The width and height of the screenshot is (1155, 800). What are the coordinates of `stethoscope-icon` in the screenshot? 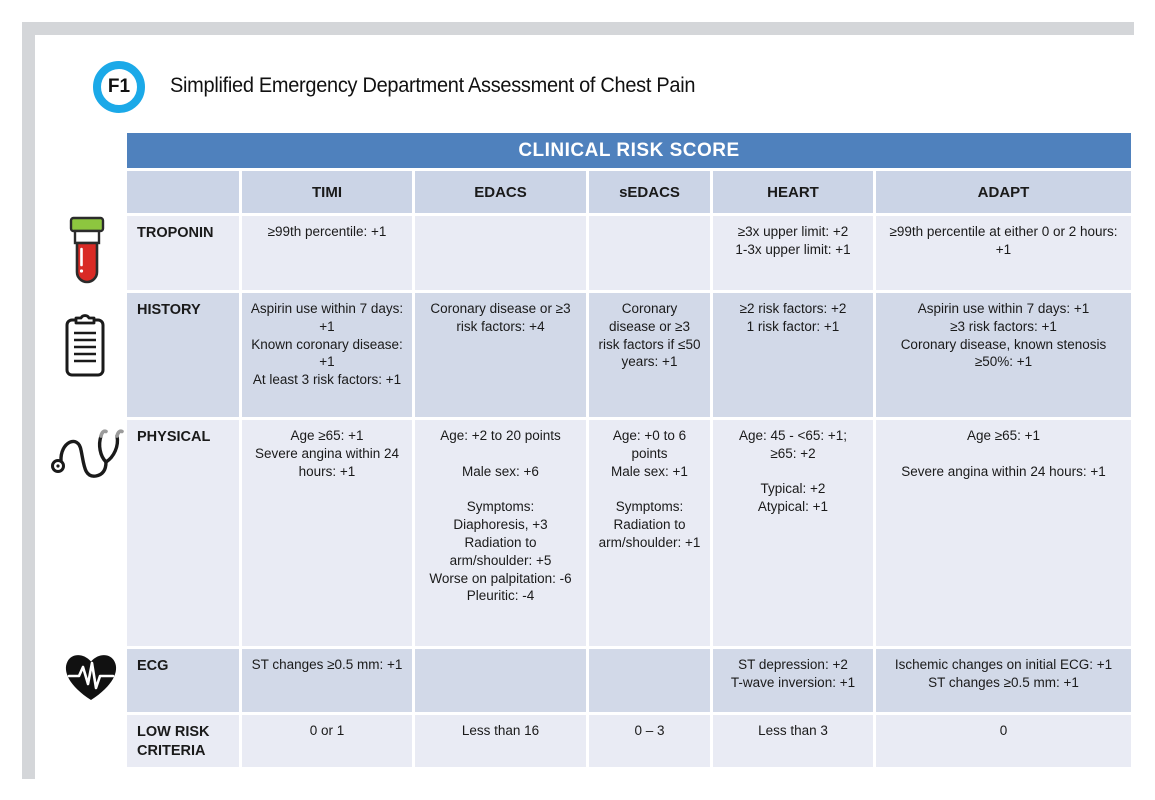 It's located at (88, 456).